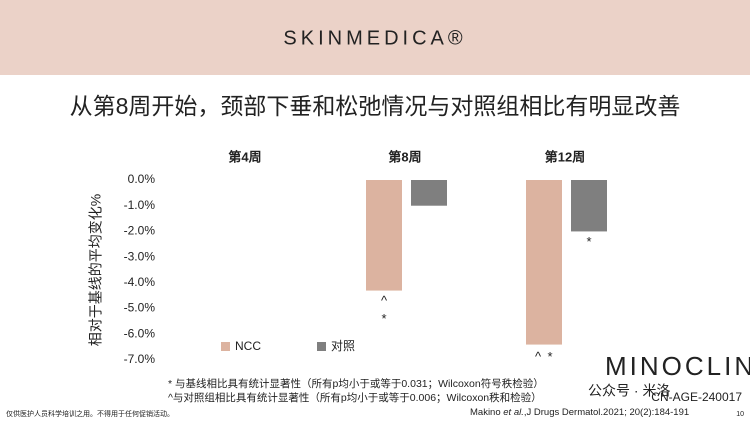 This screenshot has height=423, width=750. What do you see at coordinates (140, 359) in the screenshot?
I see `y-tick-label: -7.0%` at bounding box center [140, 359].